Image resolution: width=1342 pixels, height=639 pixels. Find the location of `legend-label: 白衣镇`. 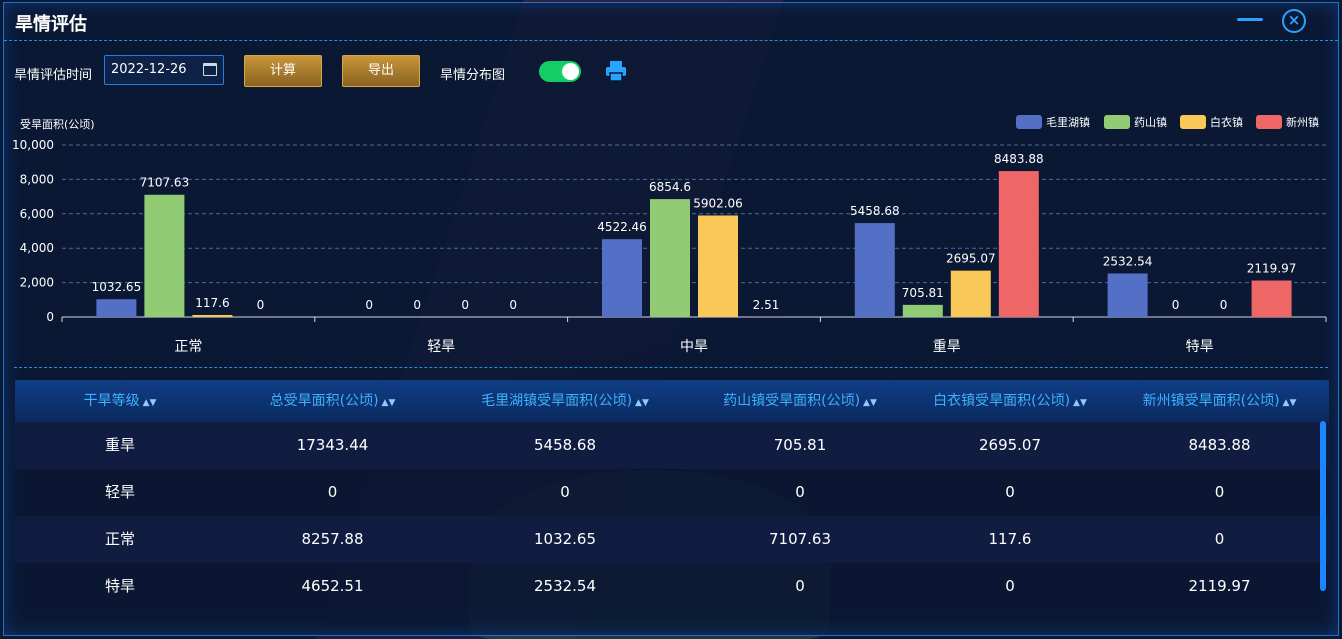

legend-label: 白衣镇 is located at coordinates (1226, 122).